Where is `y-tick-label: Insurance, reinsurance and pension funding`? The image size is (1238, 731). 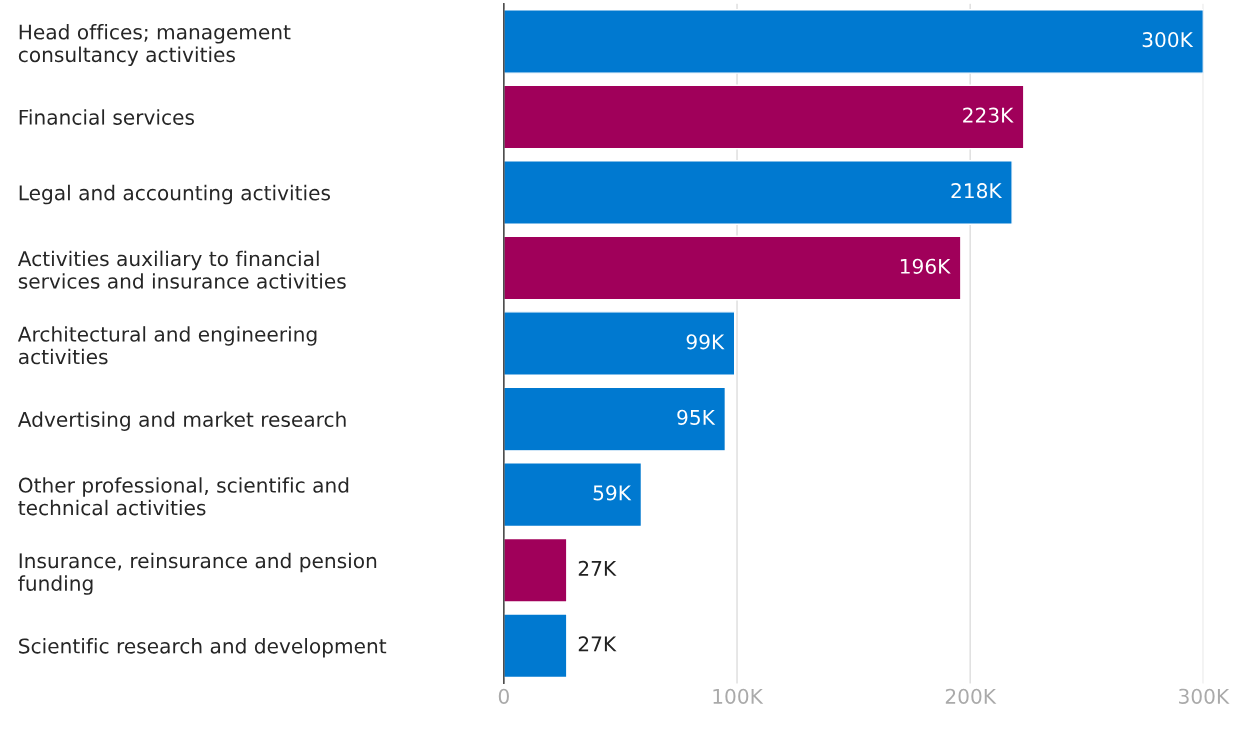 y-tick-label: Insurance, reinsurance and pension funding is located at coordinates (197, 573).